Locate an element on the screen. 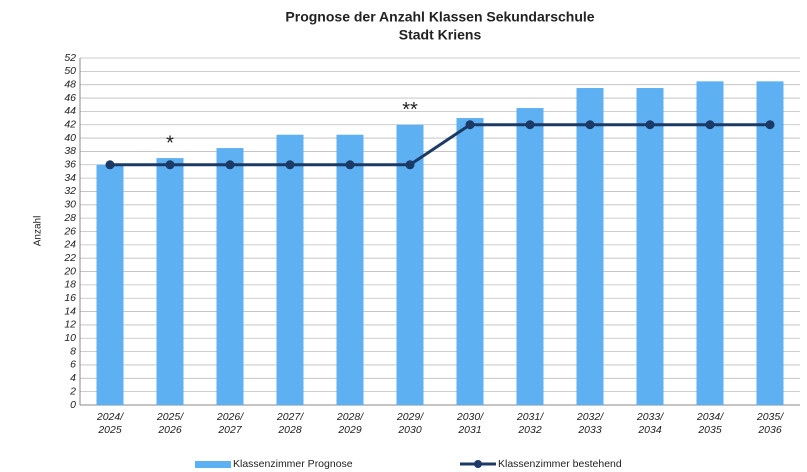 The height and width of the screenshot is (472, 807). y-tick-label: 18 is located at coordinates (70, 285).